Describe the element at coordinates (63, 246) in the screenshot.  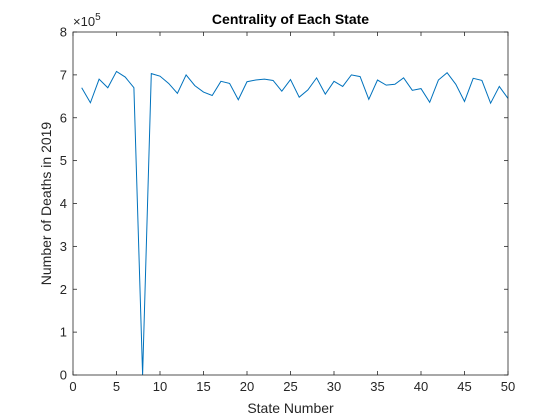
I see `y-tick-label: 3` at that location.